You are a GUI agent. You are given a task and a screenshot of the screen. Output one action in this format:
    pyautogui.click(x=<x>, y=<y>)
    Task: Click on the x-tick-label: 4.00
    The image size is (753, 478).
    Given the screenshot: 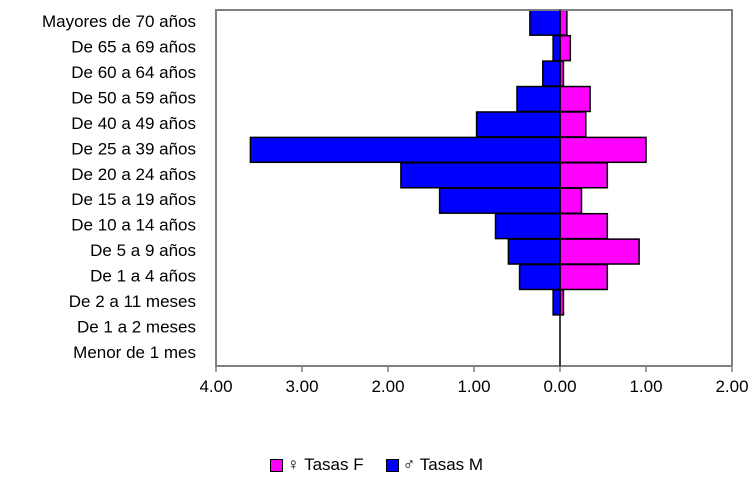 What is the action you would take?
    pyautogui.click(x=215, y=386)
    